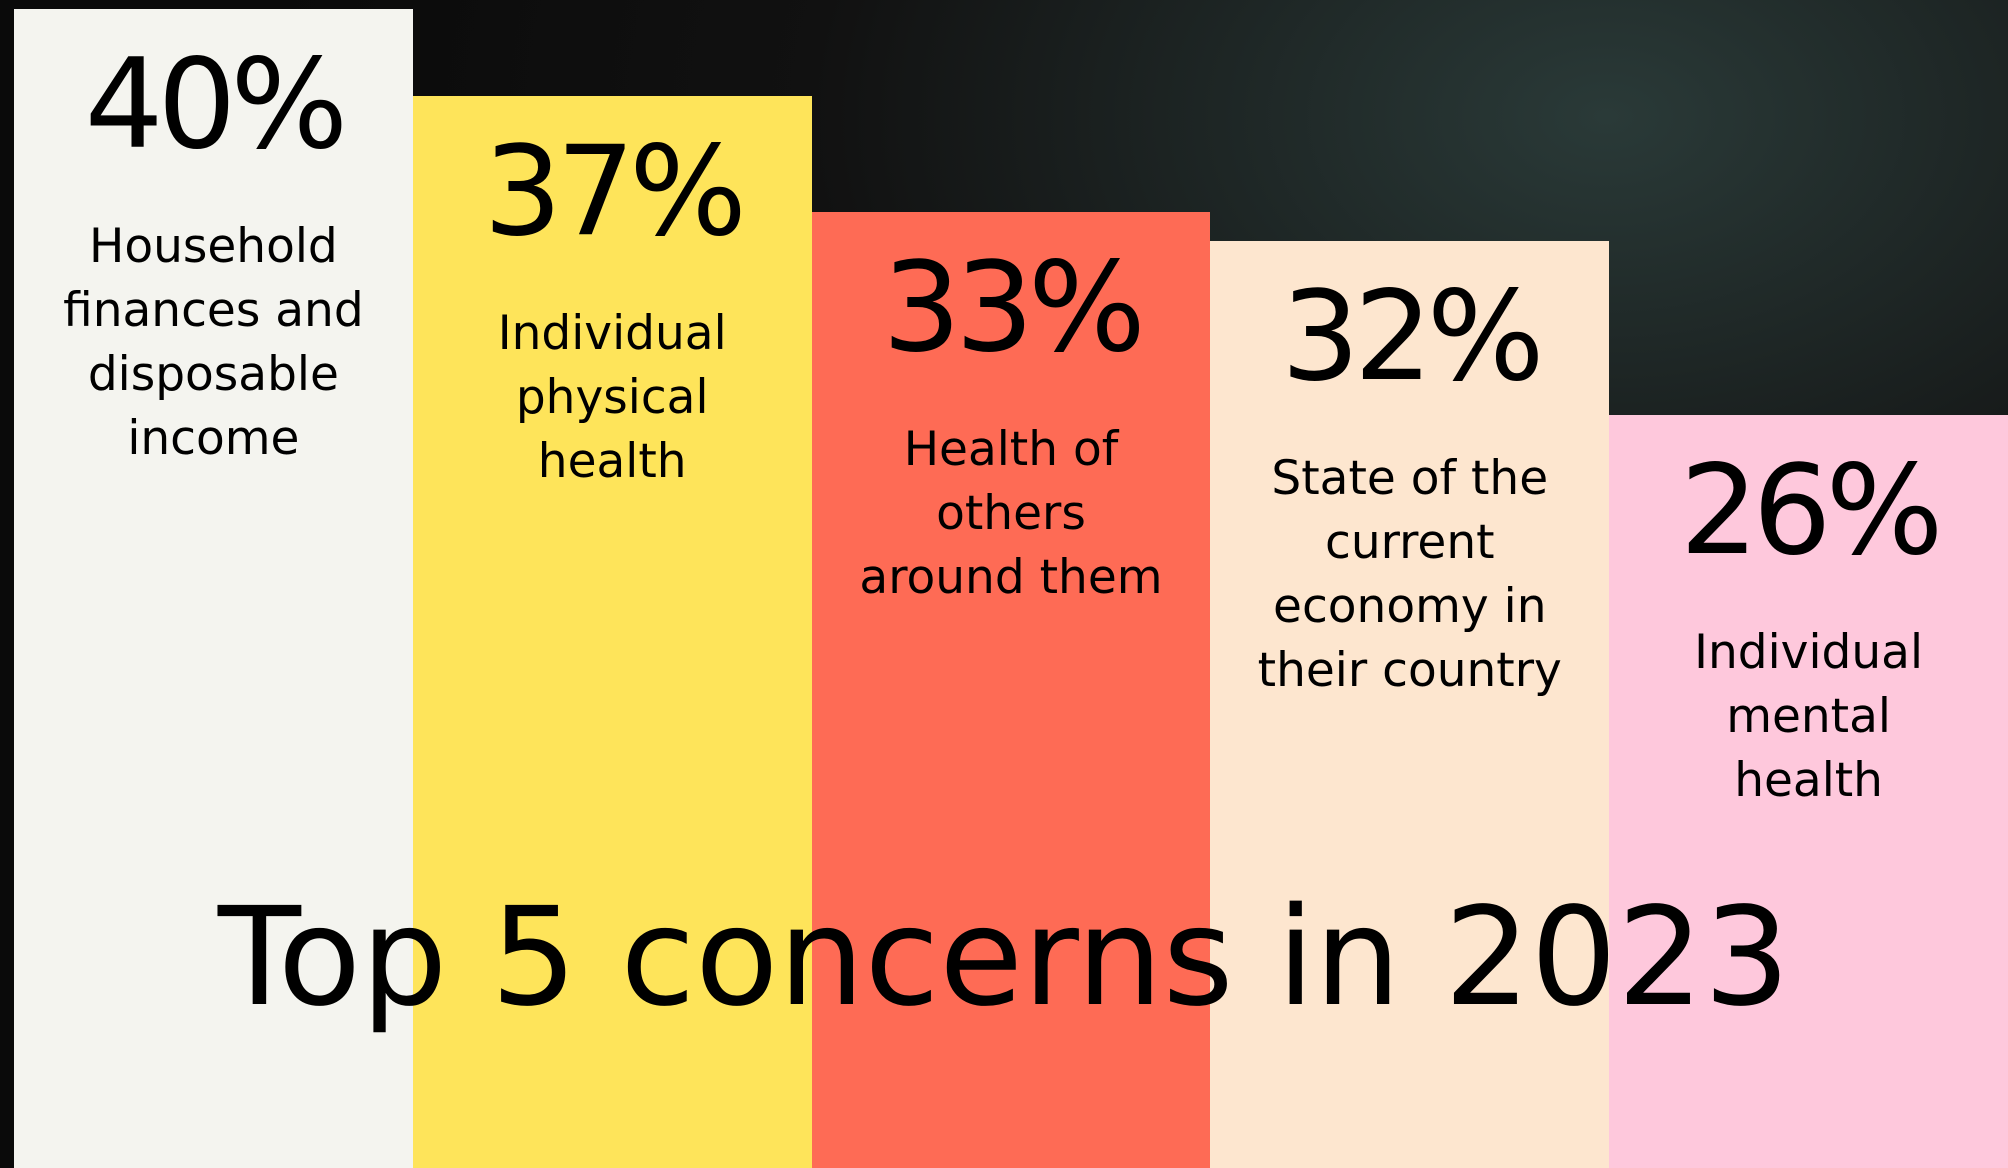 This screenshot has height=1168, width=2008. I want to click on value-label: 32%, so click(1412, 336).